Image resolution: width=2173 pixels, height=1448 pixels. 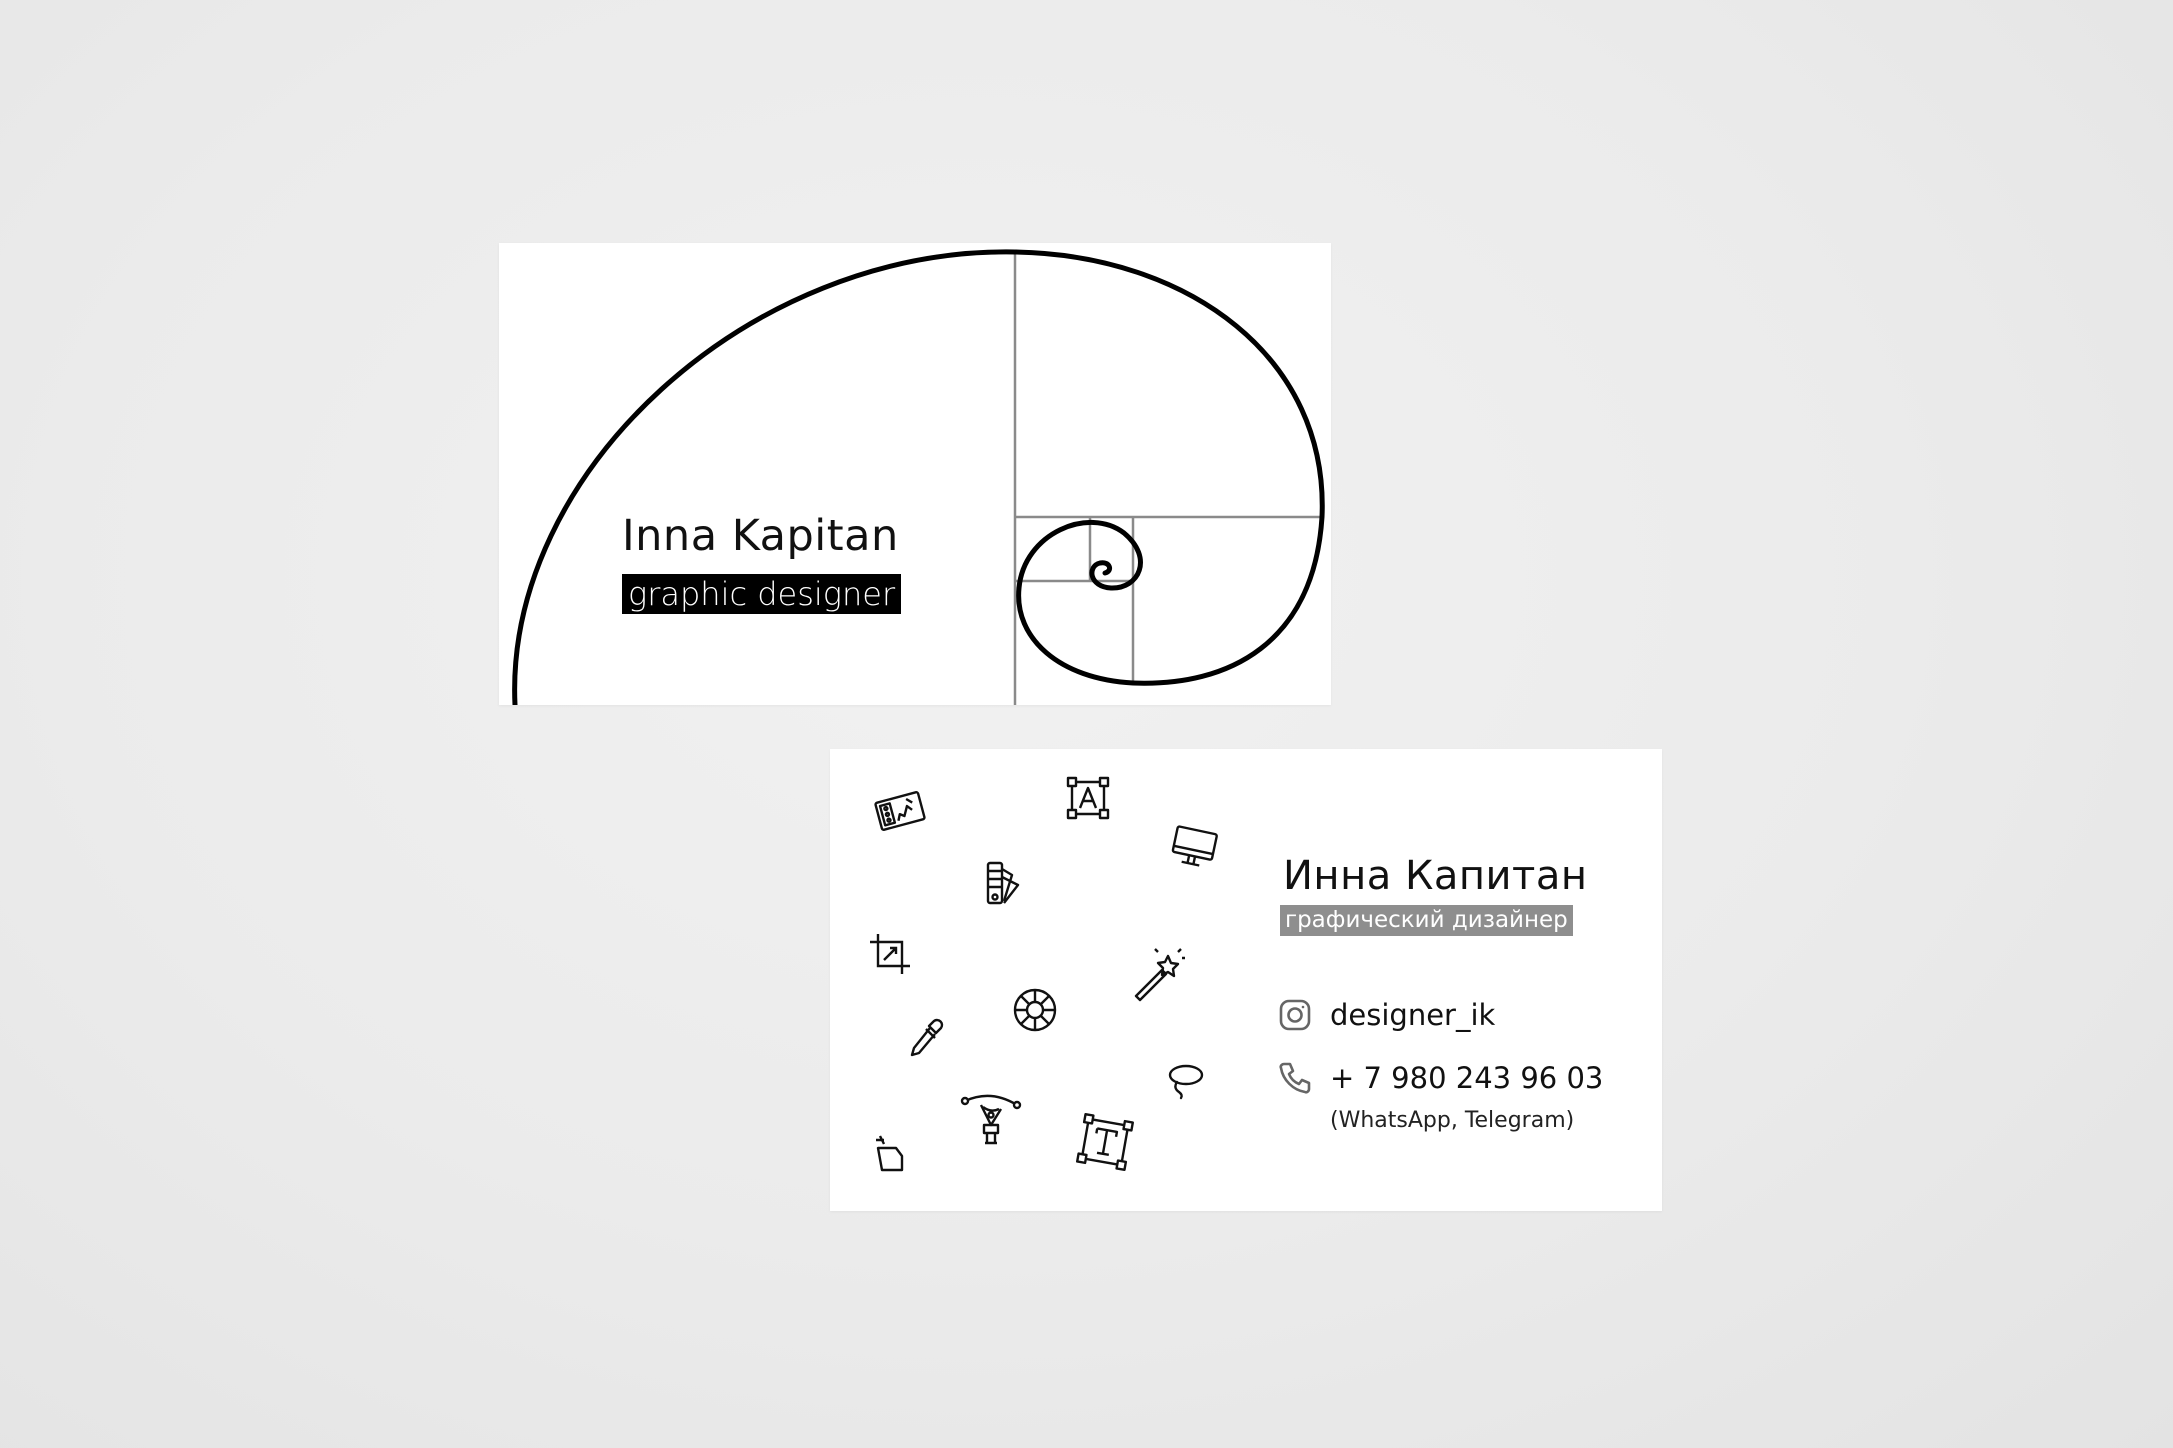 I want to click on lasso-icon, so click(x=1185, y=1081).